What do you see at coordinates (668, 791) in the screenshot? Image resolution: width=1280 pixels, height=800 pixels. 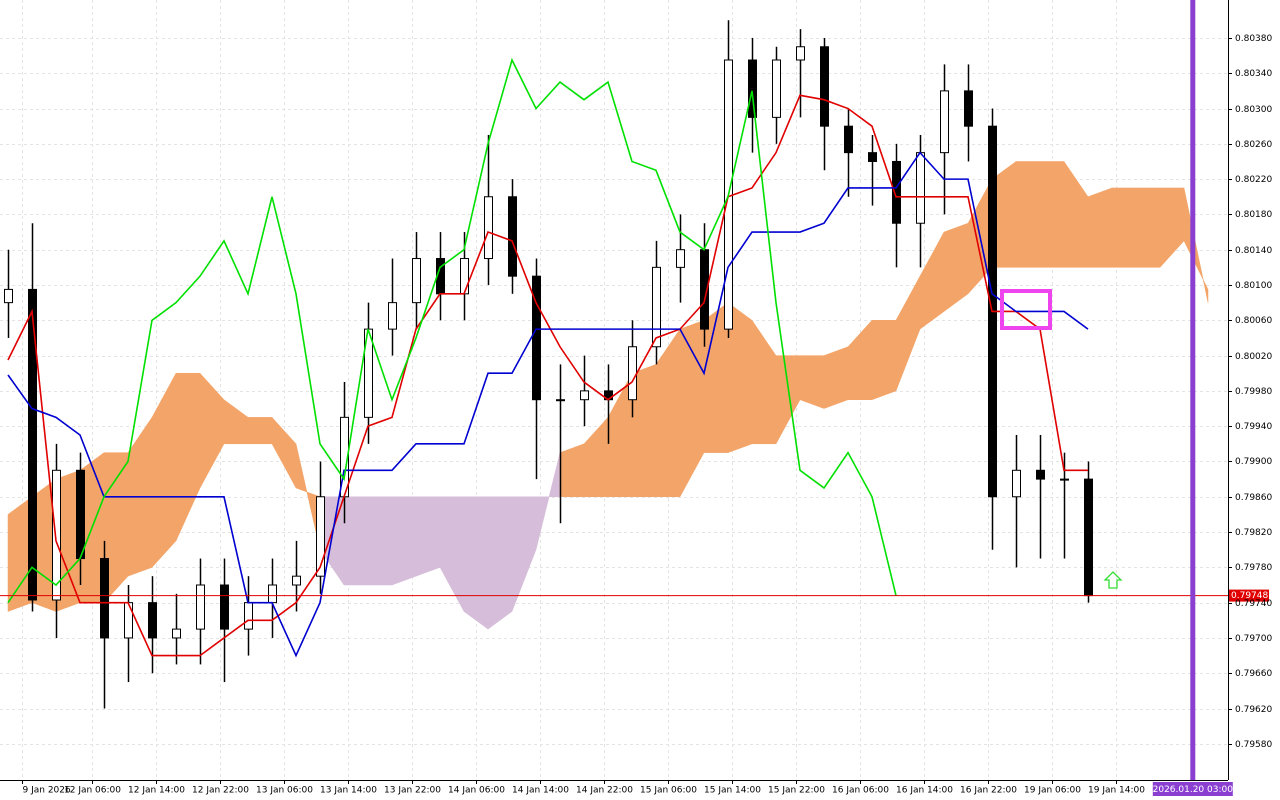 I see `x-tick-label: 15 Jan 06:00` at bounding box center [668, 791].